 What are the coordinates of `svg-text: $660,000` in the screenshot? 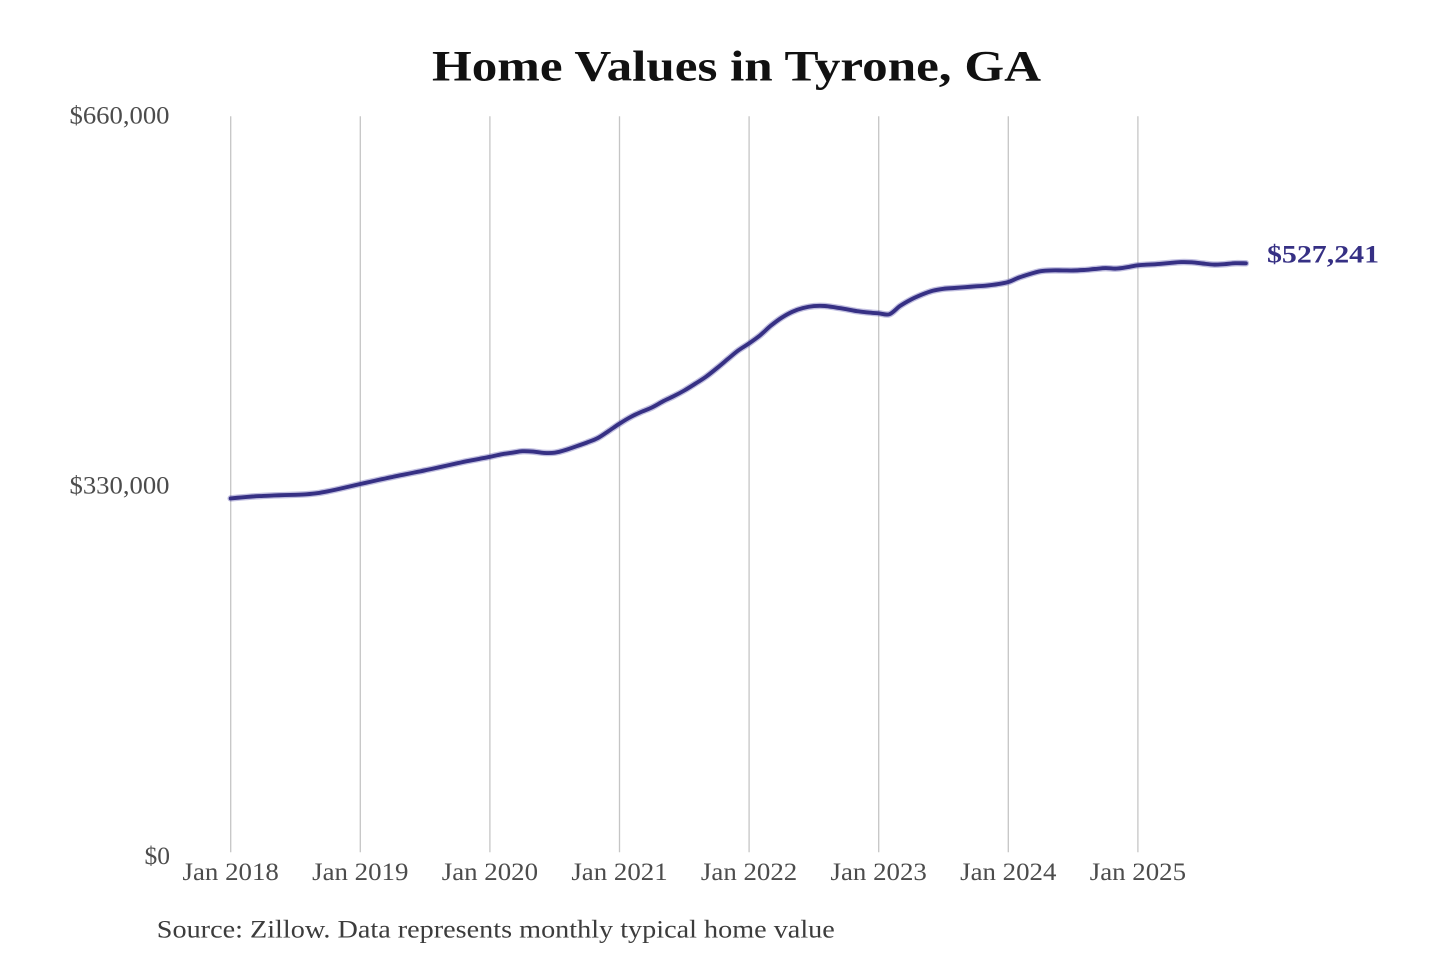 It's located at (120, 115).